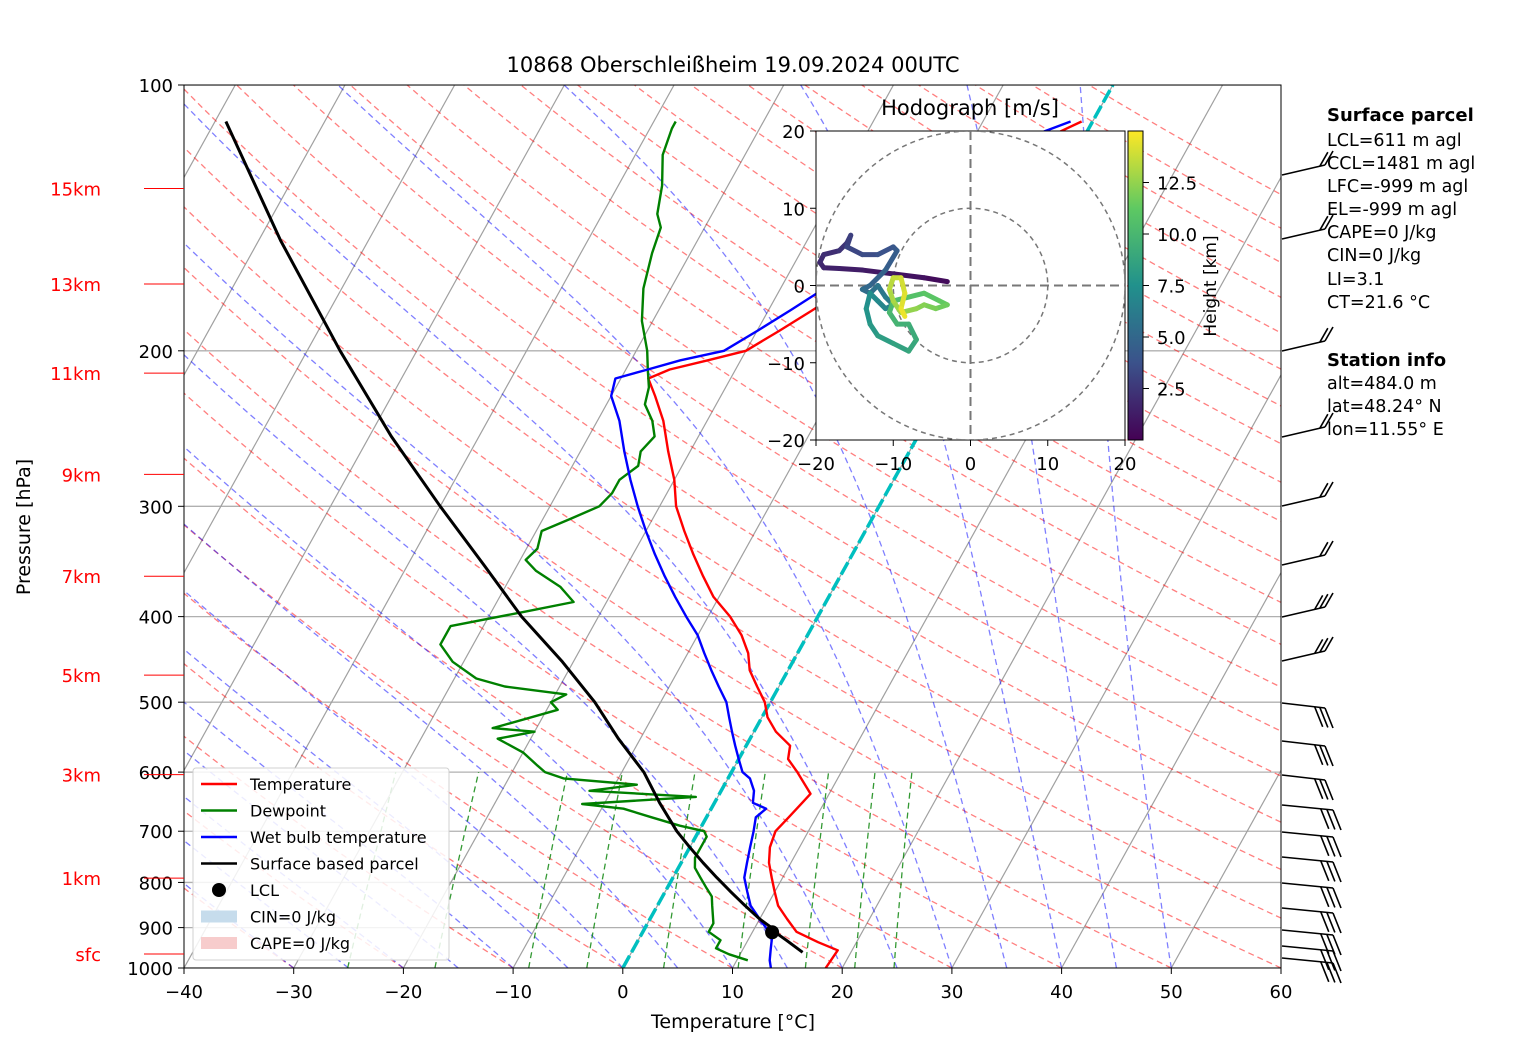 This screenshot has height=1054, width=1517. I want to click on station-info-line: alt=484.0 m, so click(1382, 384).